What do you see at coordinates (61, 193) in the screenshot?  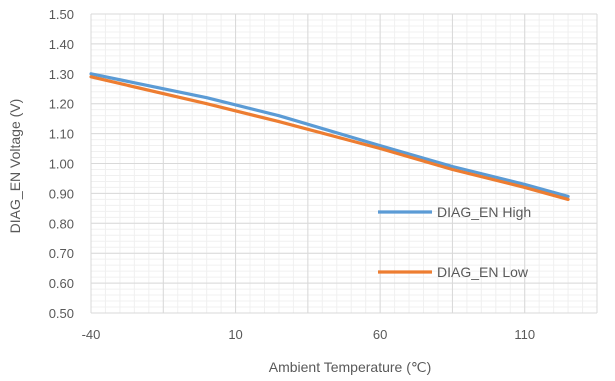 I see `y-tick-label: 0.90` at bounding box center [61, 193].